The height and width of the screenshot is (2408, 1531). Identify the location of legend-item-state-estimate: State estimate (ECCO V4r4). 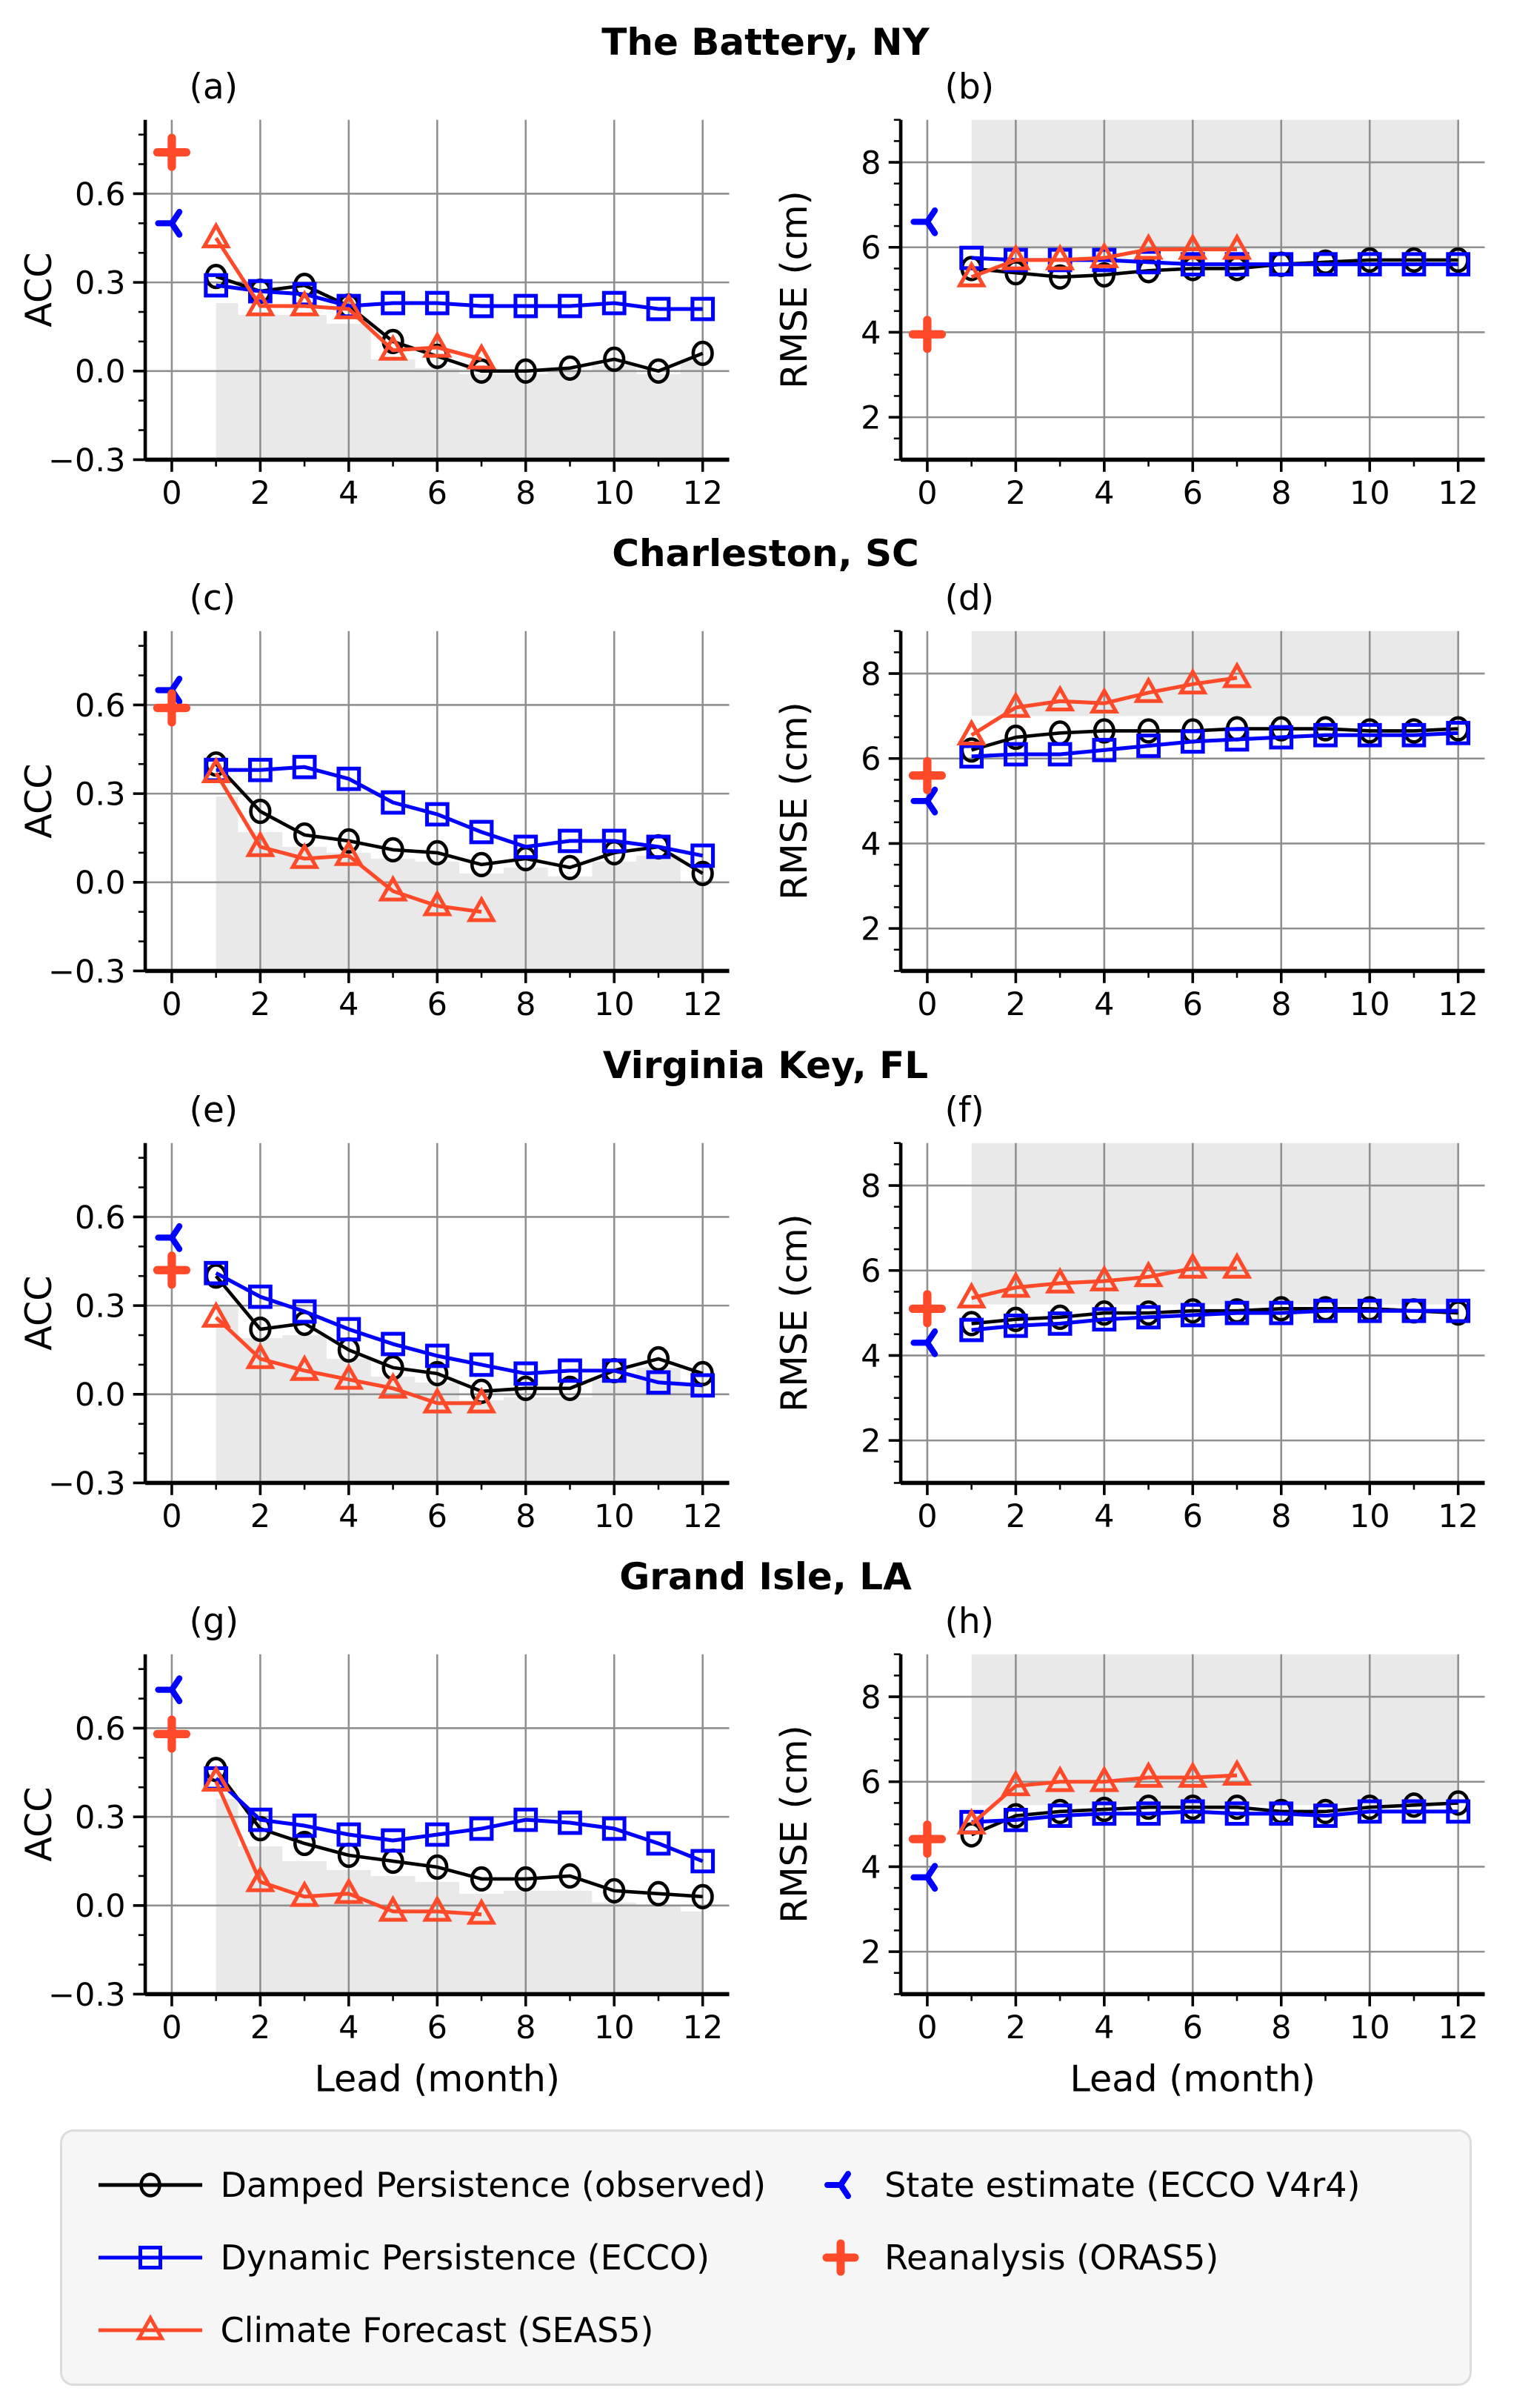
(1124, 2185).